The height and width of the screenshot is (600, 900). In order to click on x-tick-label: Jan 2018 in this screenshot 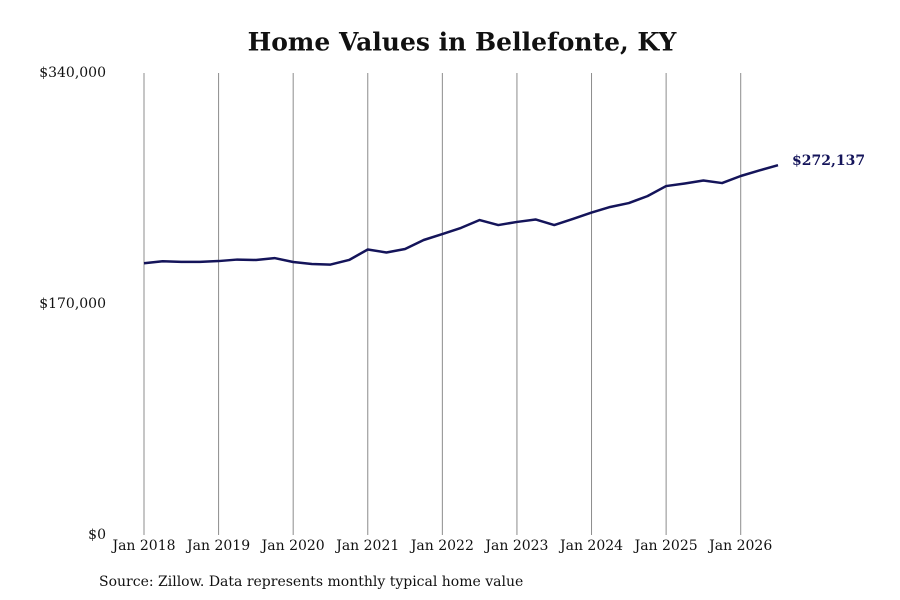, I will do `click(142, 546)`.